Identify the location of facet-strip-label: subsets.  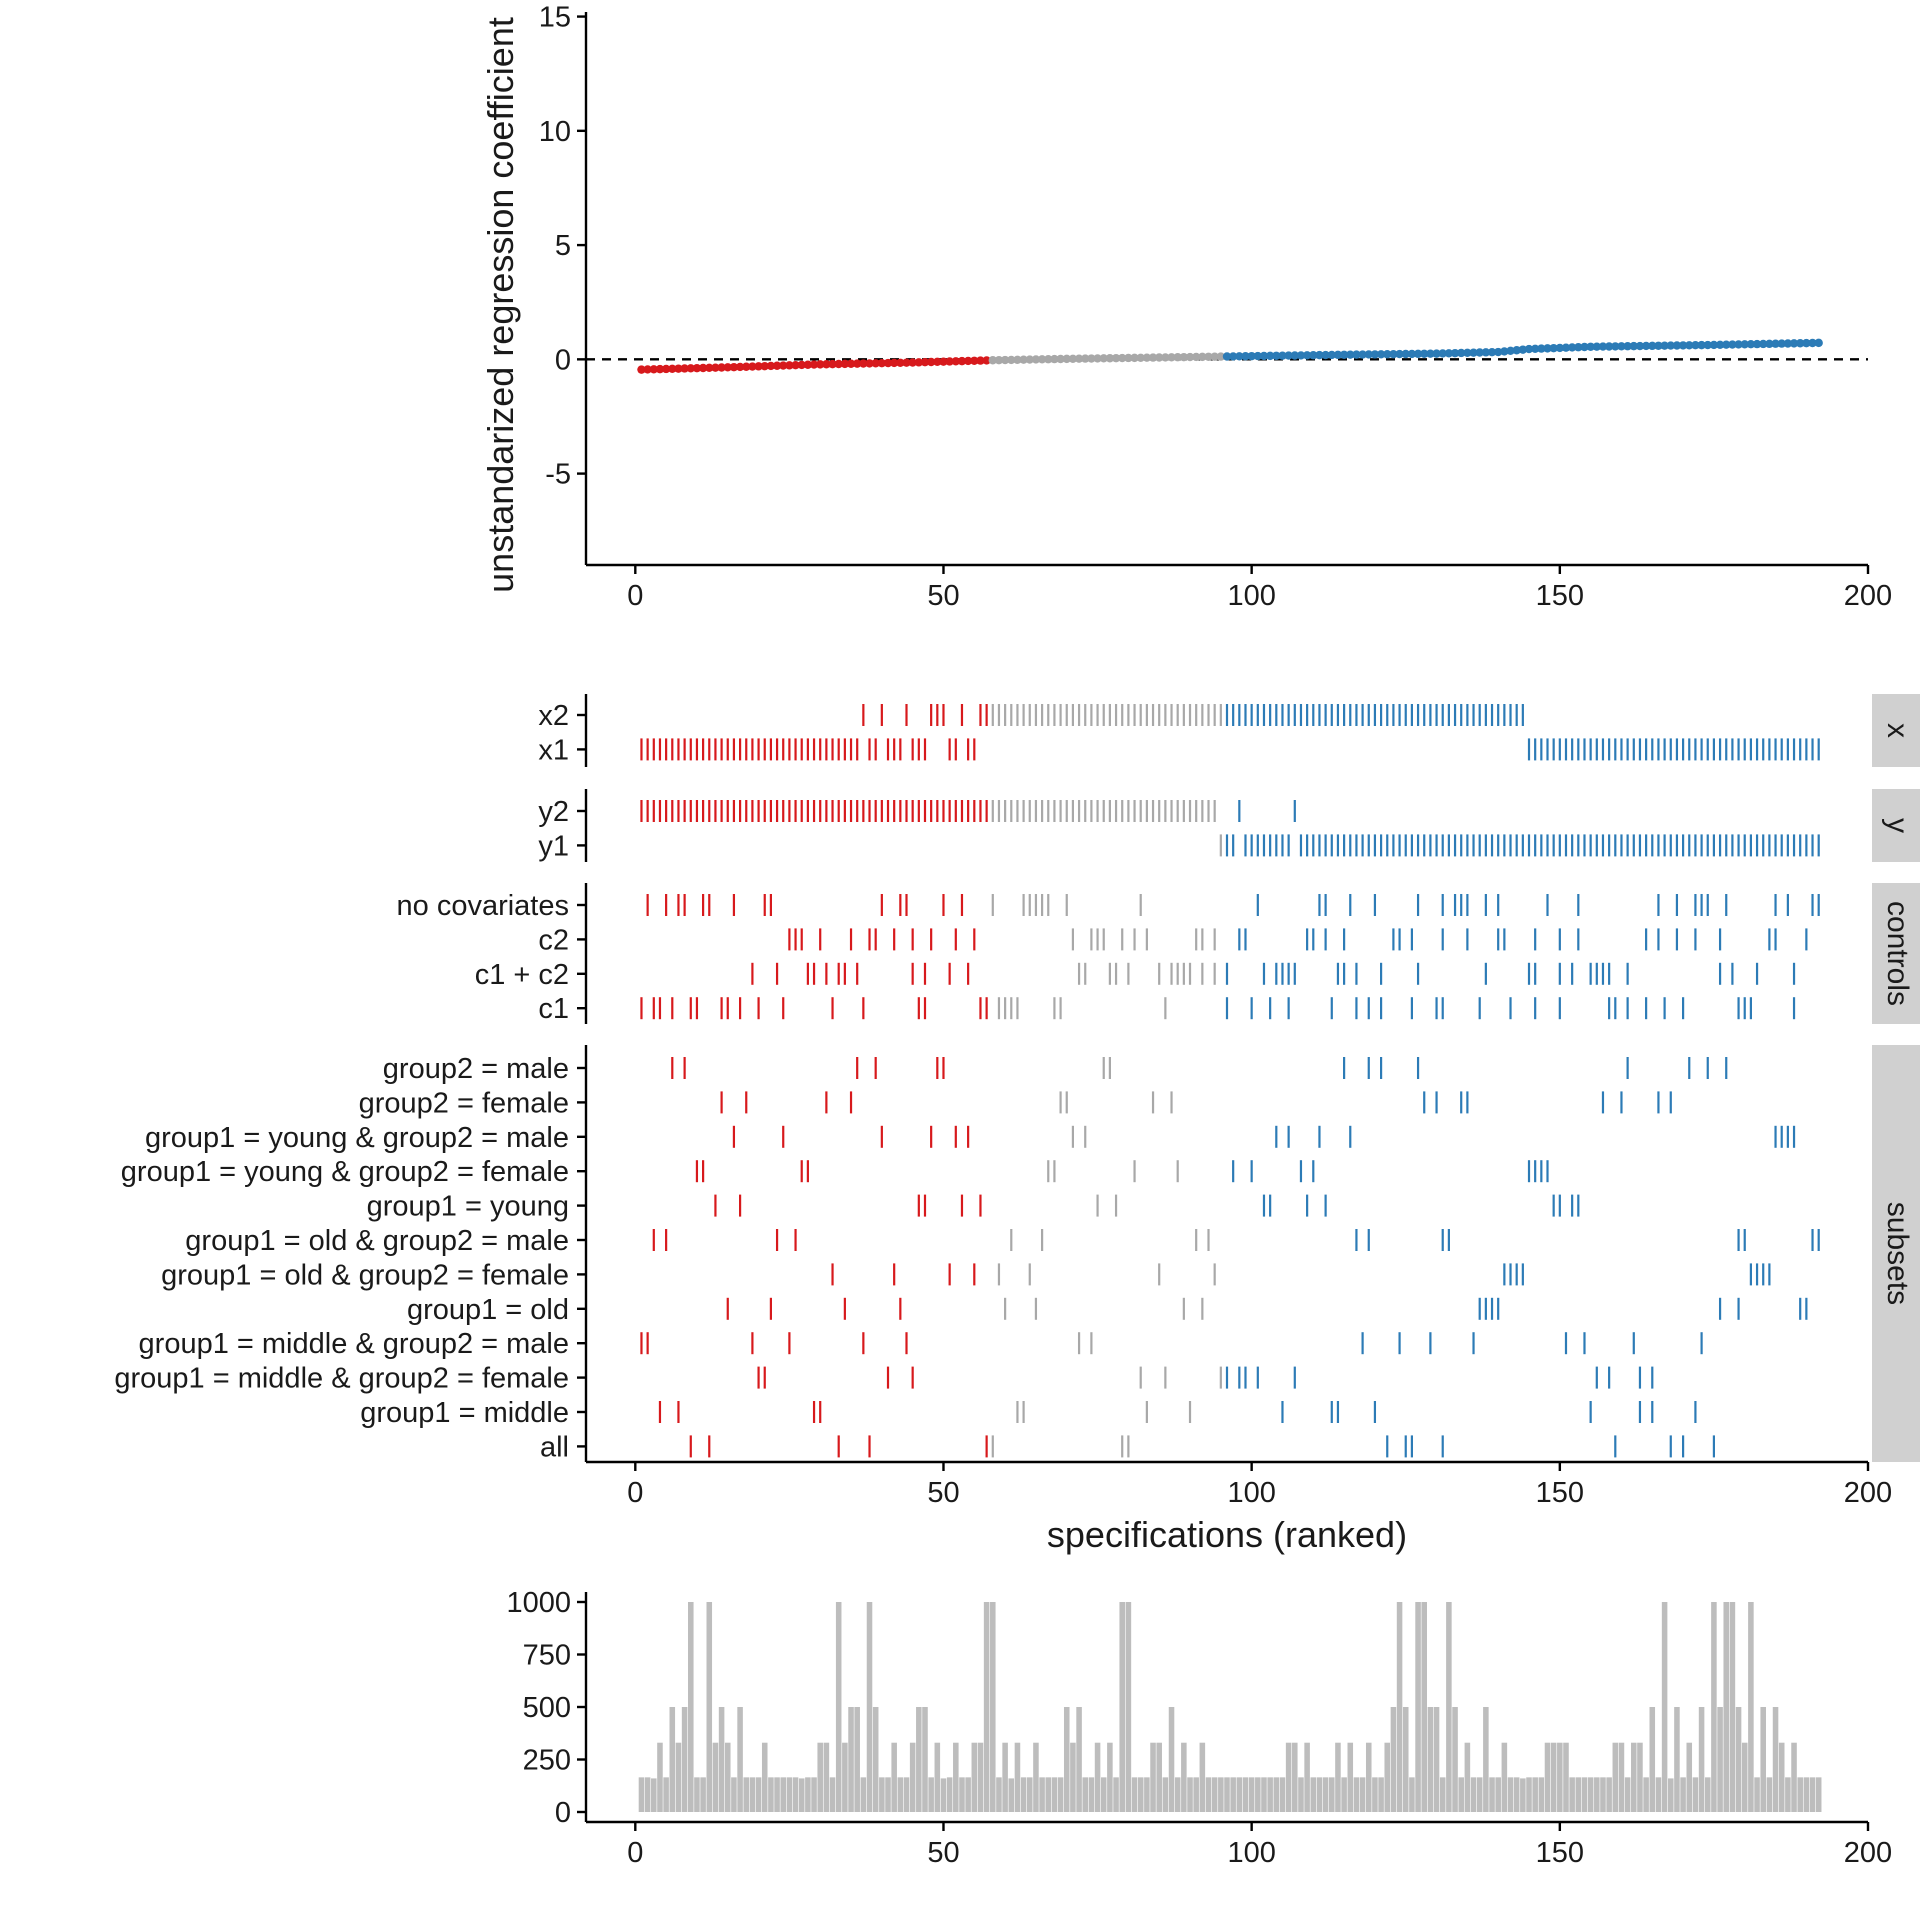
(1897, 1253).